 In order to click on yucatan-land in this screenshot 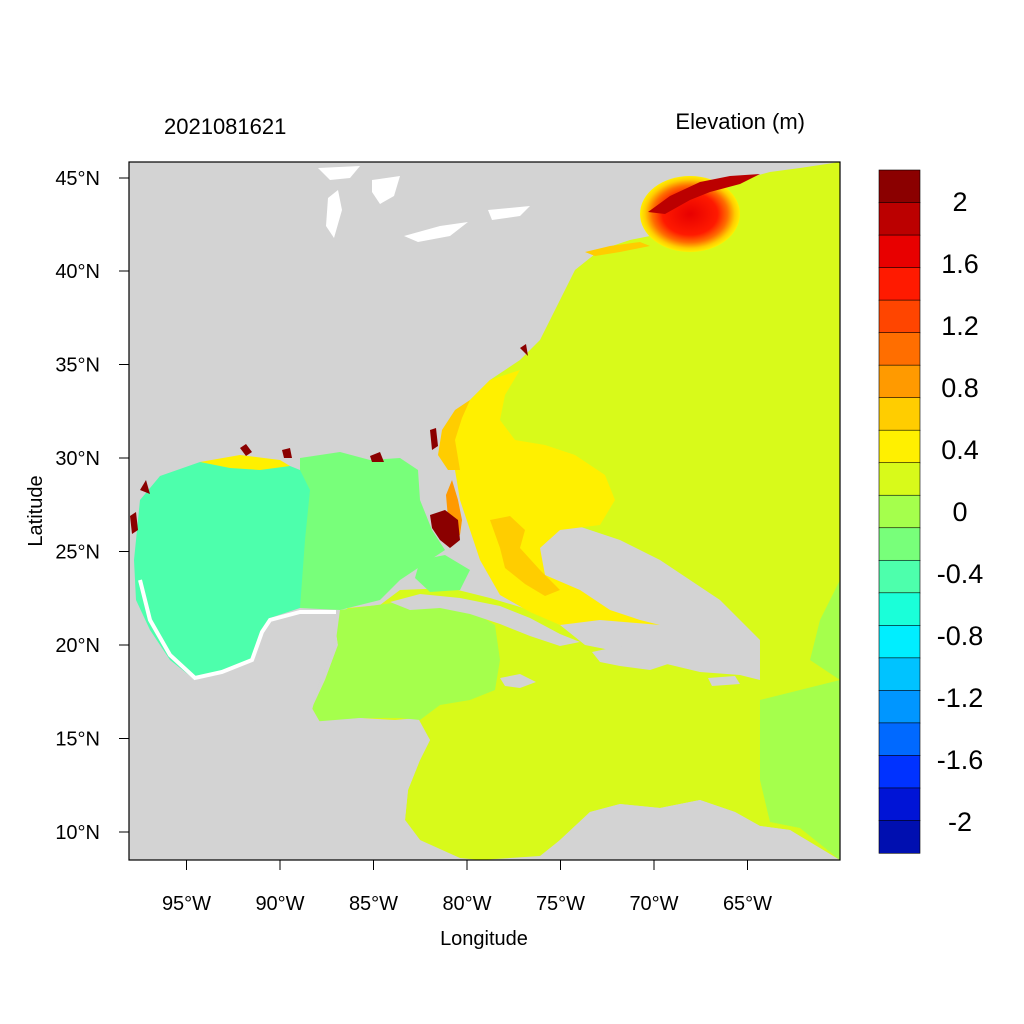, I will do `click(301, 665)`.